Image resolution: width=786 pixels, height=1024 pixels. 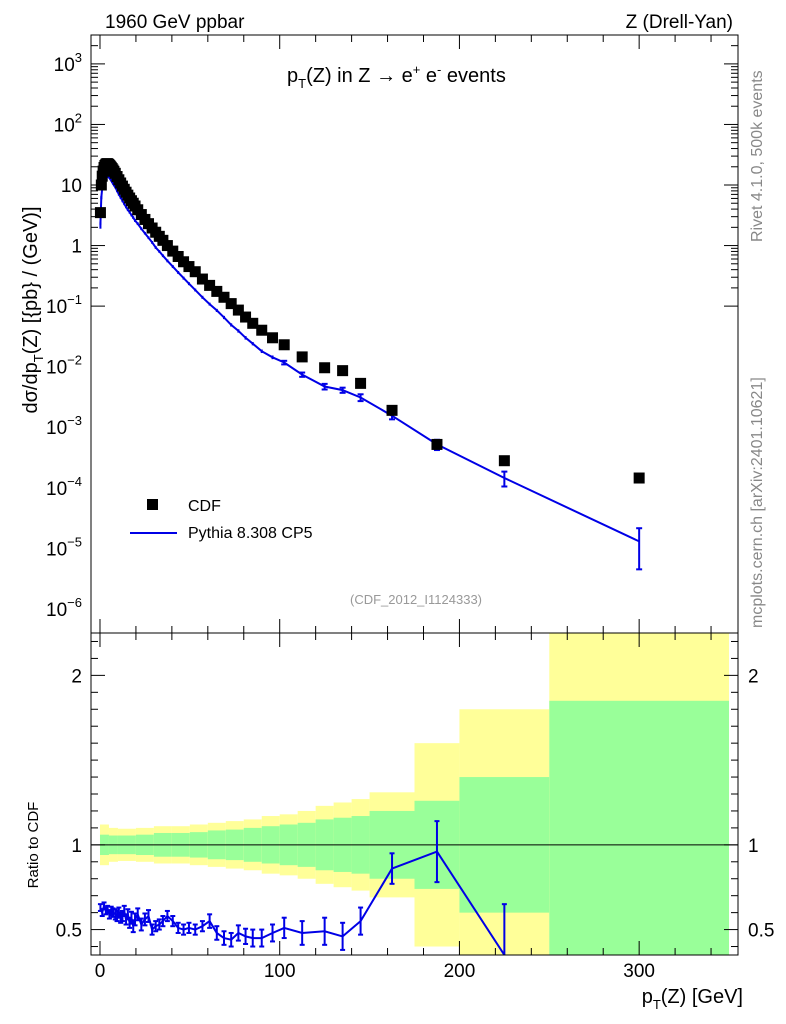 I want to click on band-inner, so click(x=639, y=827).